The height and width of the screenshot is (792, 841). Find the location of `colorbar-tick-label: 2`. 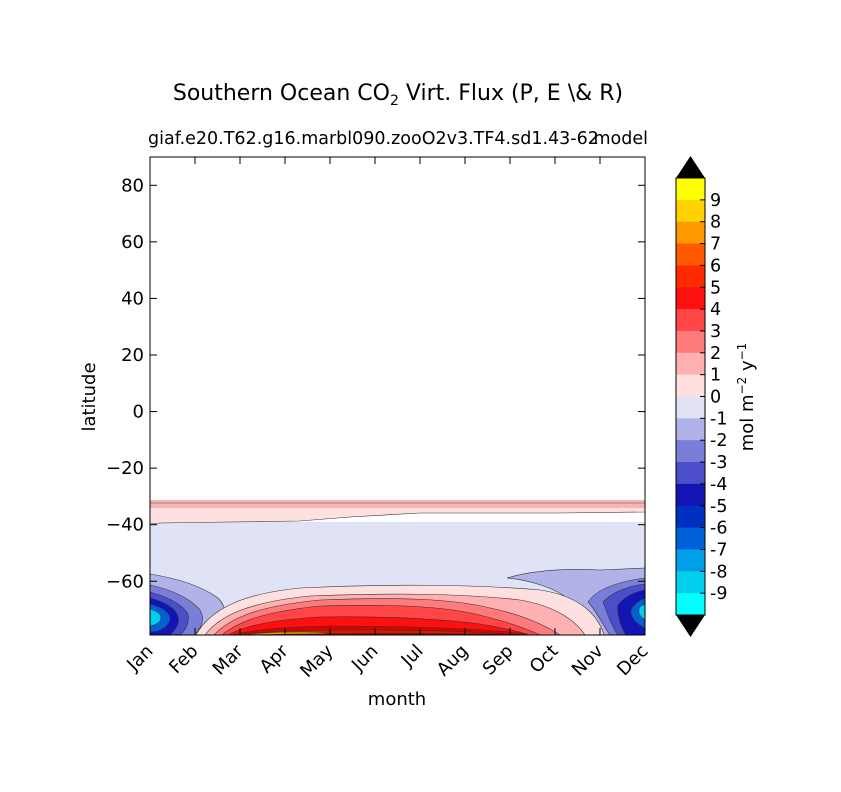

colorbar-tick-label: 2 is located at coordinates (715, 354).